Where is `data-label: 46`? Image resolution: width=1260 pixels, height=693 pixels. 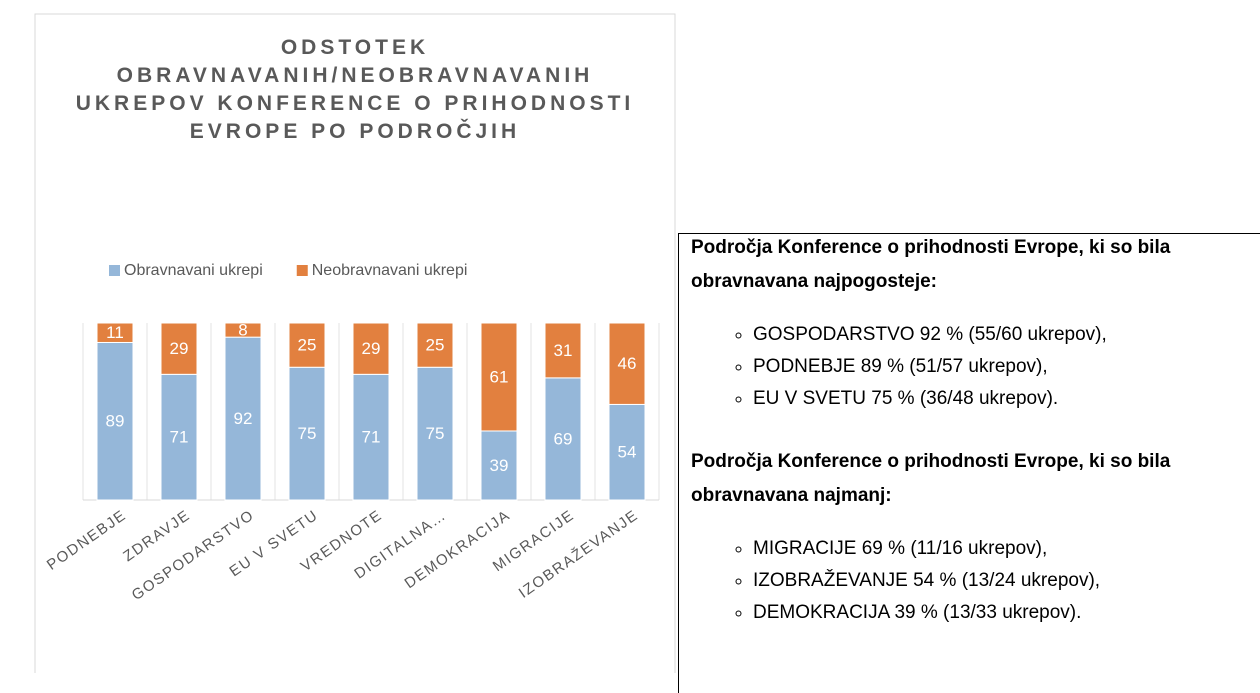
data-label: 46 is located at coordinates (627, 363).